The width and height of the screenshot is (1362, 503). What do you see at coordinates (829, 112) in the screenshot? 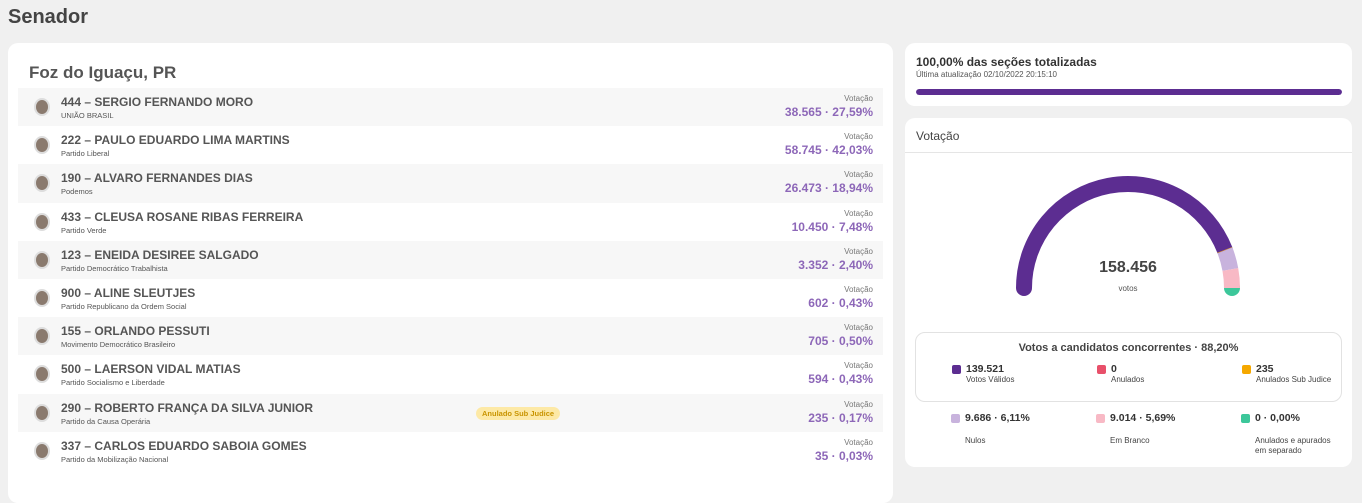
I see `candidate-votes: 38.565 · 27,59%` at bounding box center [829, 112].